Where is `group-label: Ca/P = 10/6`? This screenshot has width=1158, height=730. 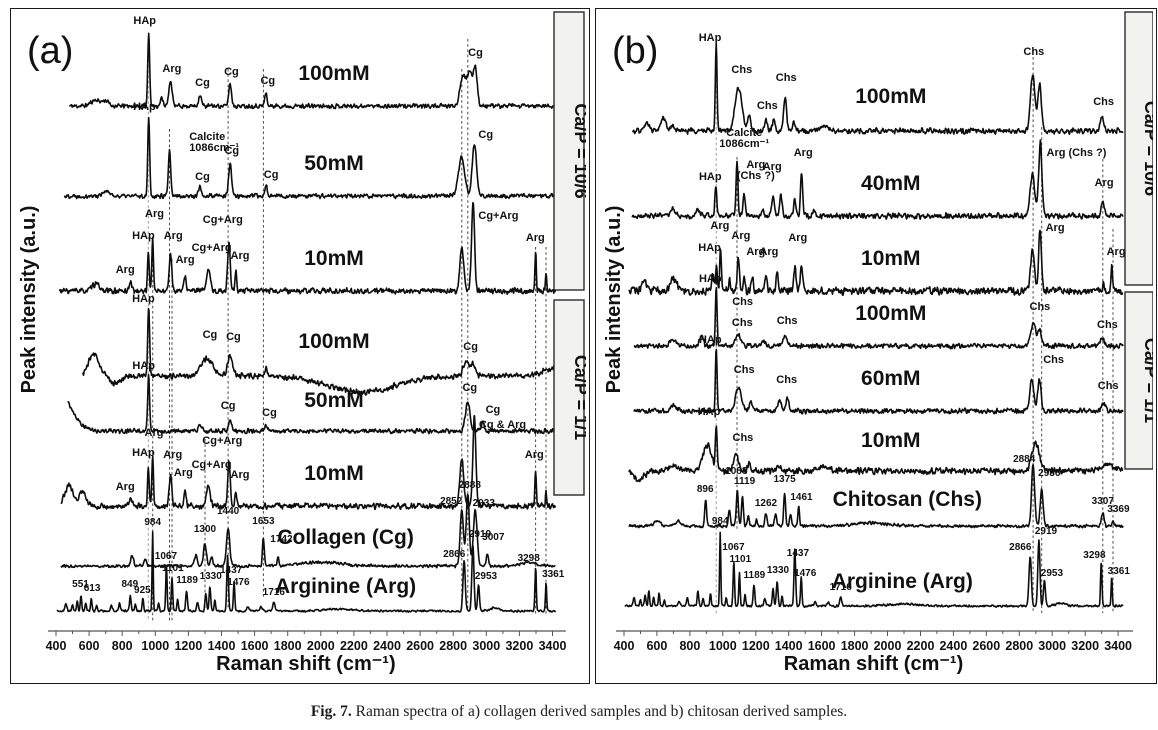
group-label: Ca/P = 10/6 is located at coordinates (1147, 148).